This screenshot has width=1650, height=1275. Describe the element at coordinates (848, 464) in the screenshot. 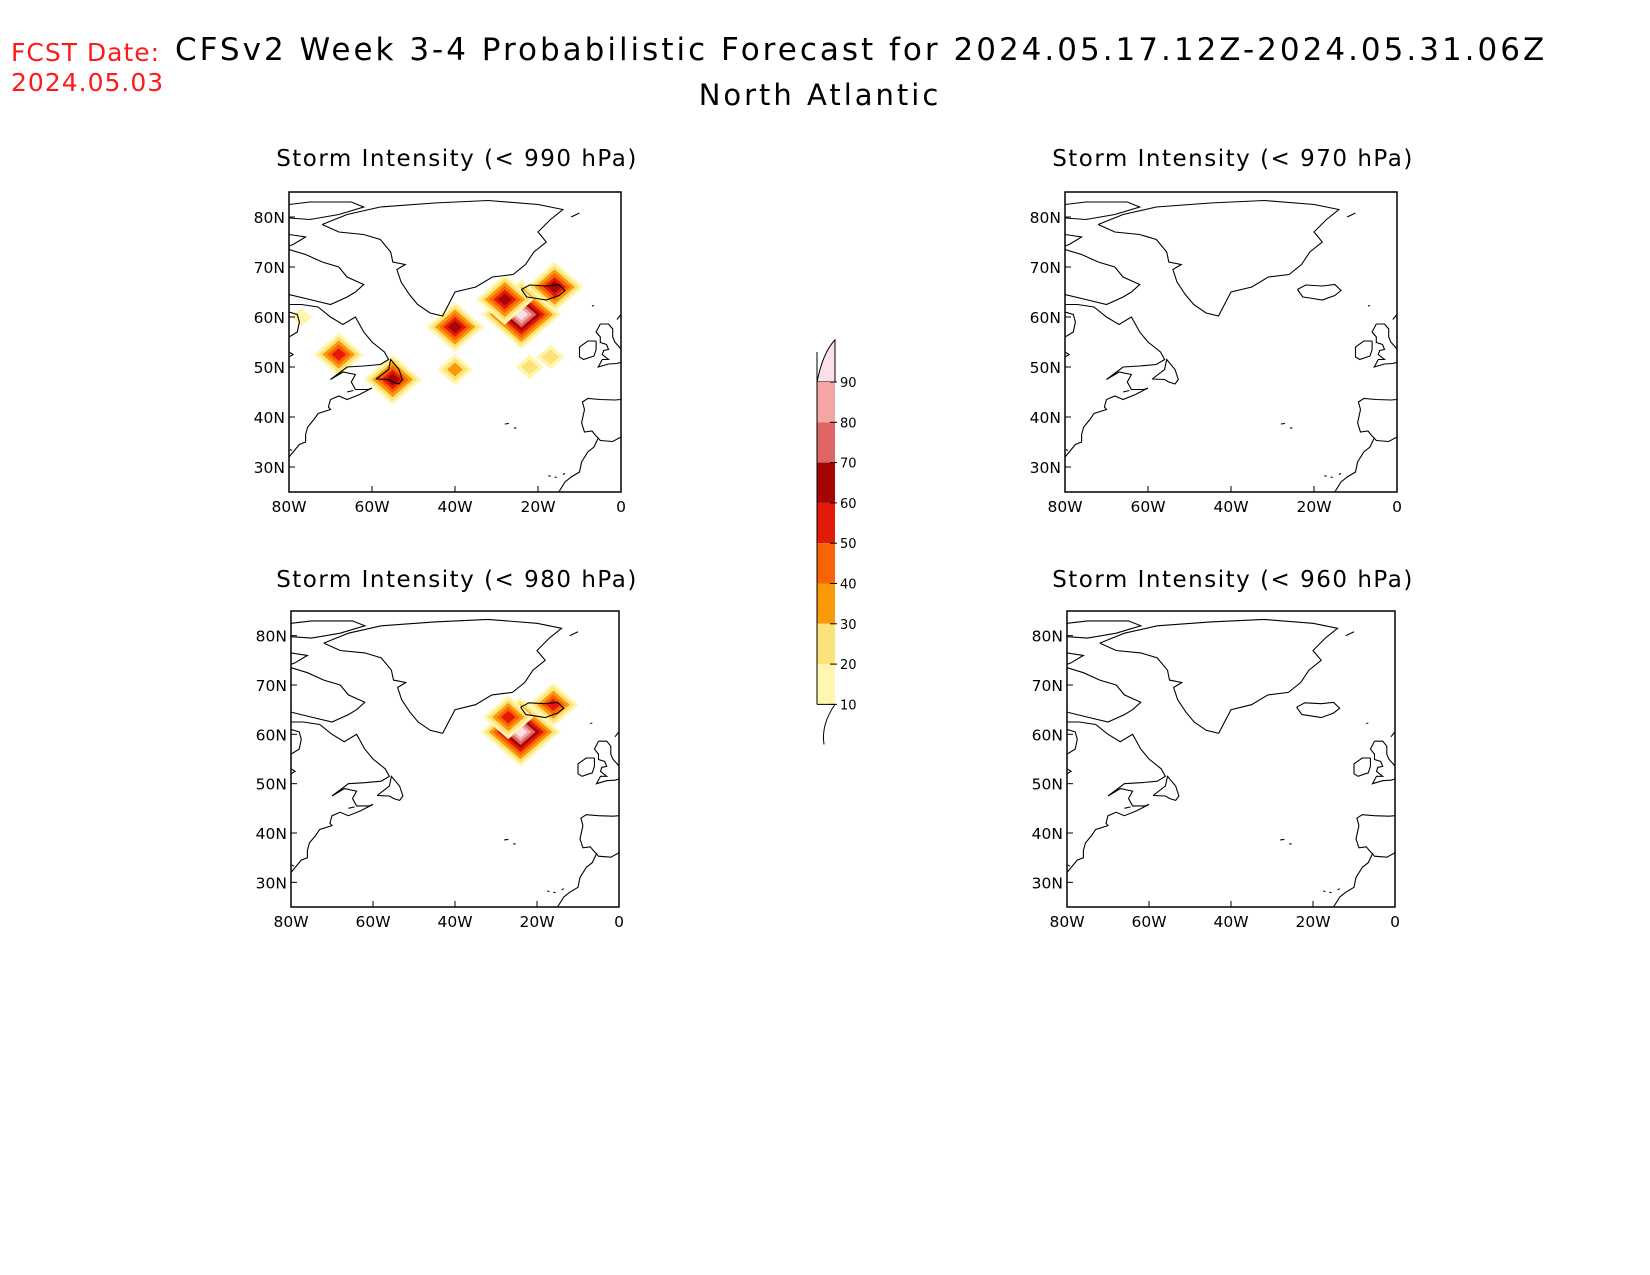

I see `colorbar-label: 70` at that location.